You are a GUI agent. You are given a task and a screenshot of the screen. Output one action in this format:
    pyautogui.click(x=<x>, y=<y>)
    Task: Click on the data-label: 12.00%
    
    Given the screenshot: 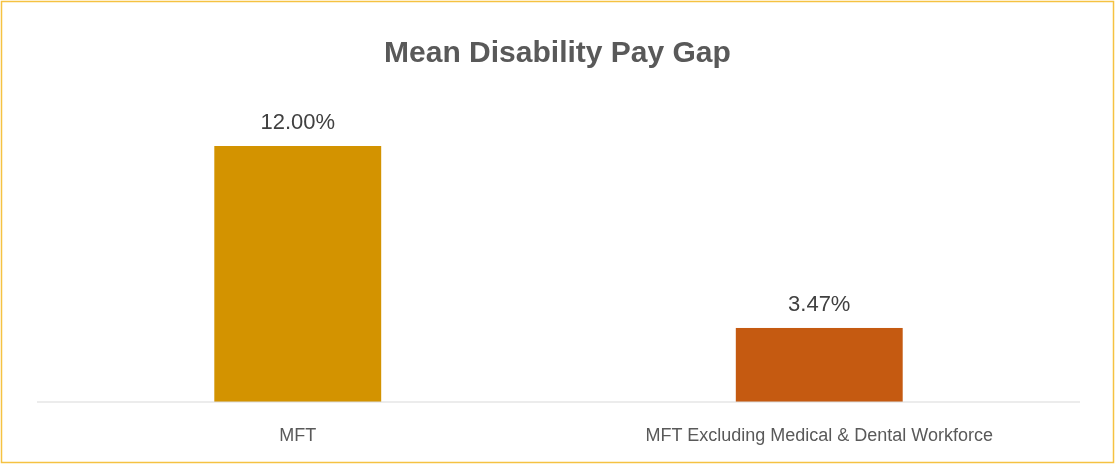 What is the action you would take?
    pyautogui.click(x=298, y=121)
    